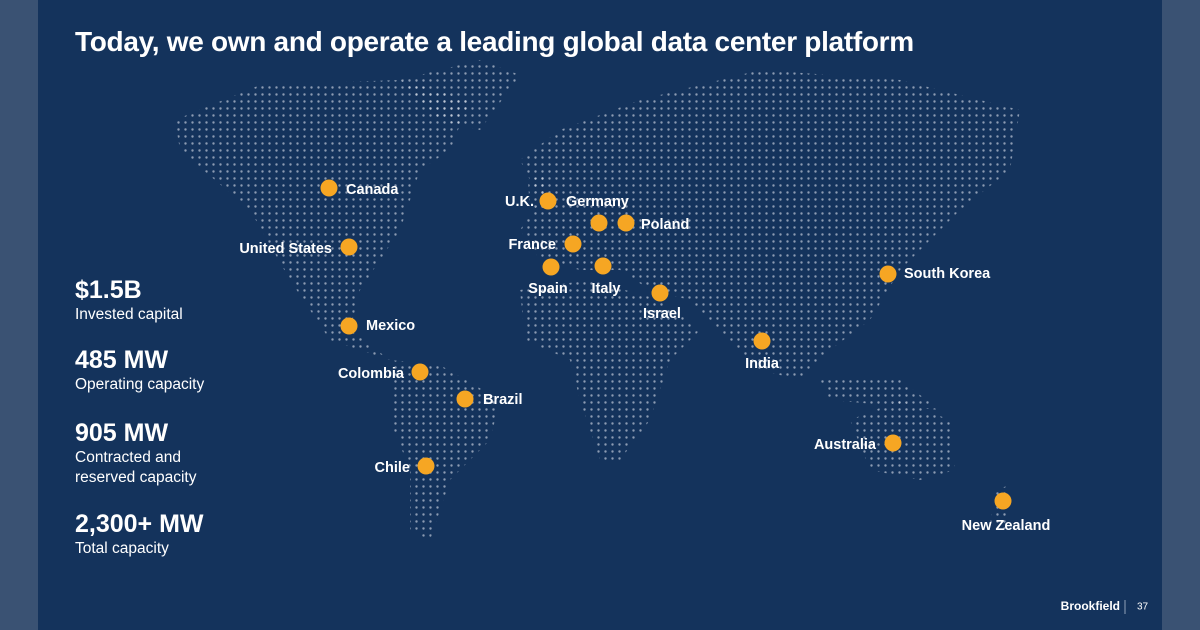 This screenshot has height=630, width=1200. What do you see at coordinates (547, 289) in the screenshot?
I see `location-label: Spain` at bounding box center [547, 289].